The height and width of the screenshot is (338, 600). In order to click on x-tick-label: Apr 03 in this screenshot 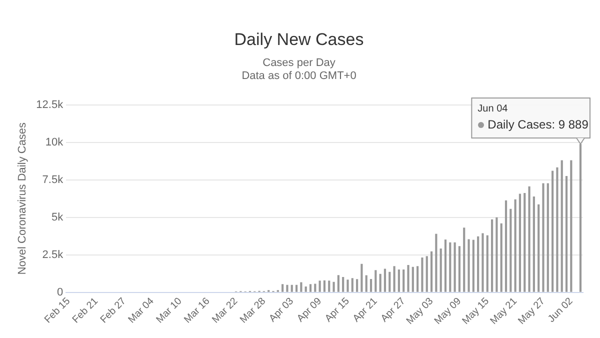, I will do `click(281, 310)`.